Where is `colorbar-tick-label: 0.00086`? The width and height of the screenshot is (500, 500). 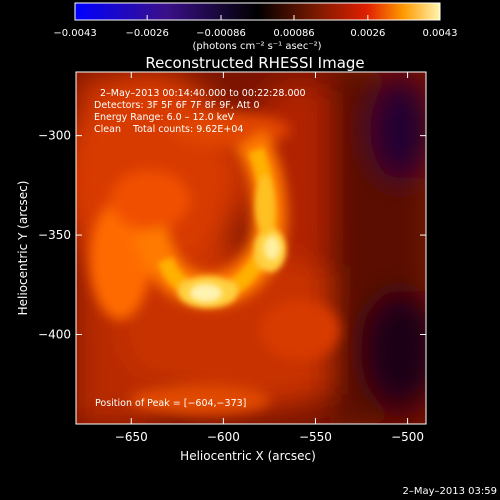
colorbar-tick-label: 0.00086 is located at coordinates (293, 33).